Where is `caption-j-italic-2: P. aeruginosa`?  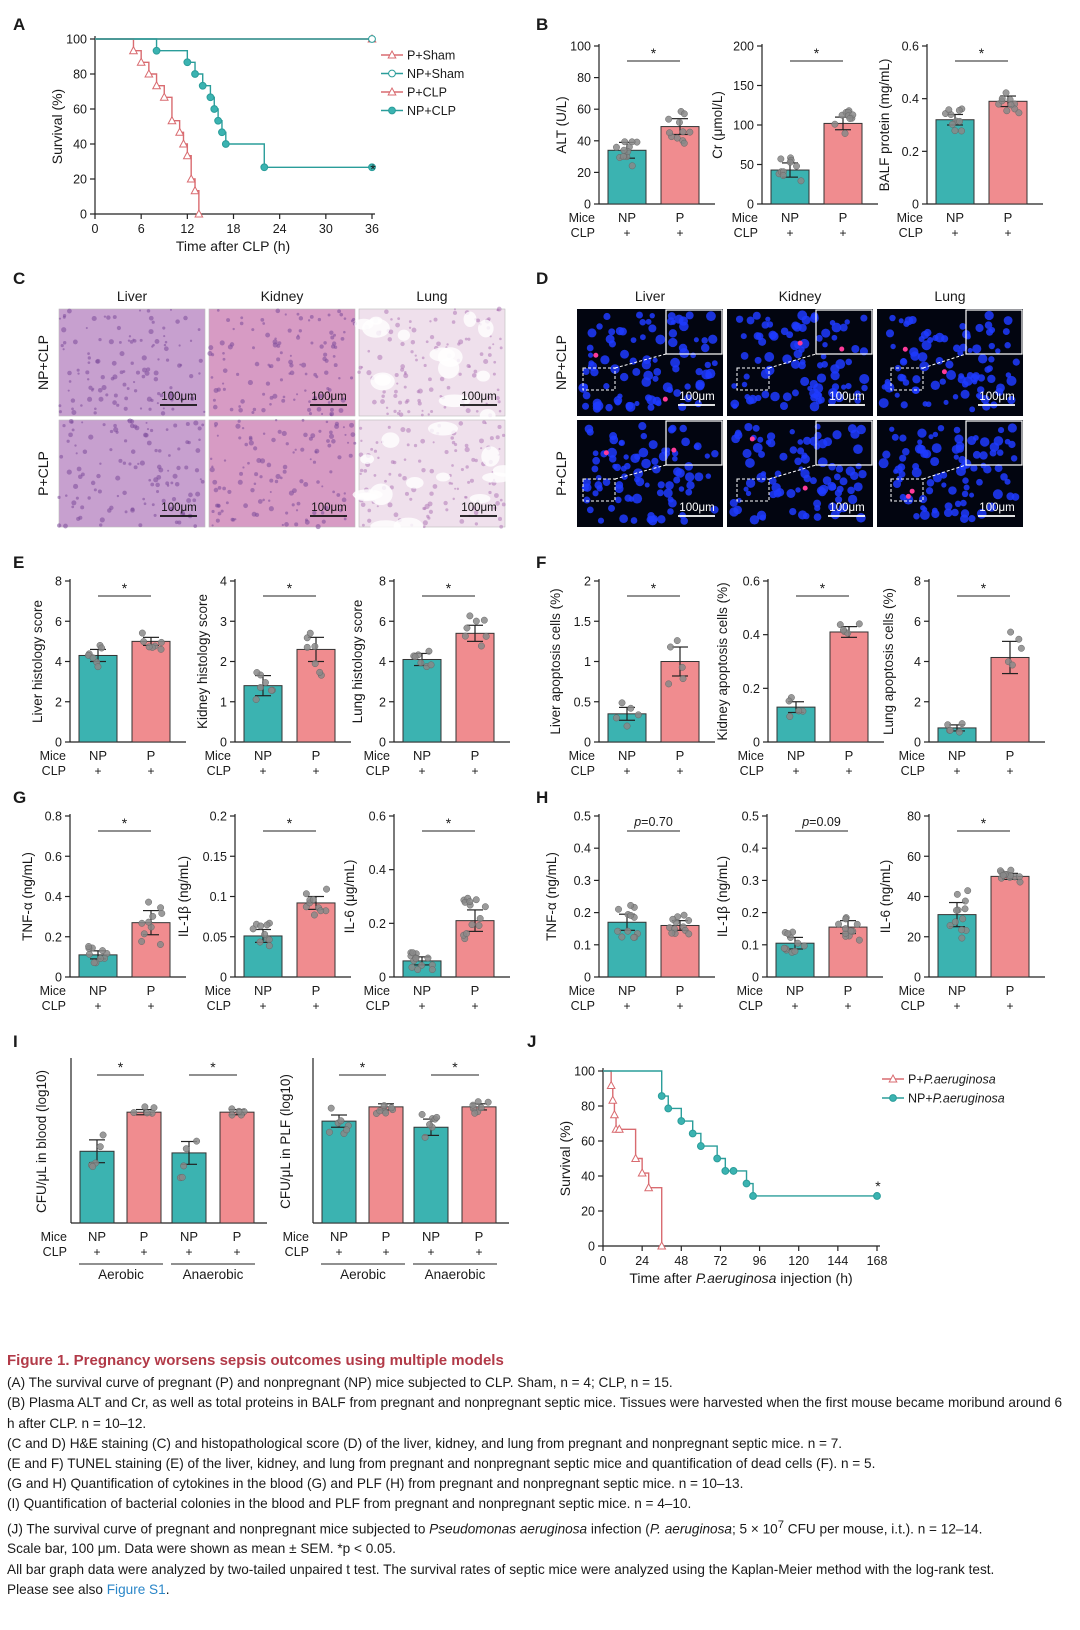 caption-j-italic-2: P. aeruginosa is located at coordinates (690, 1529).